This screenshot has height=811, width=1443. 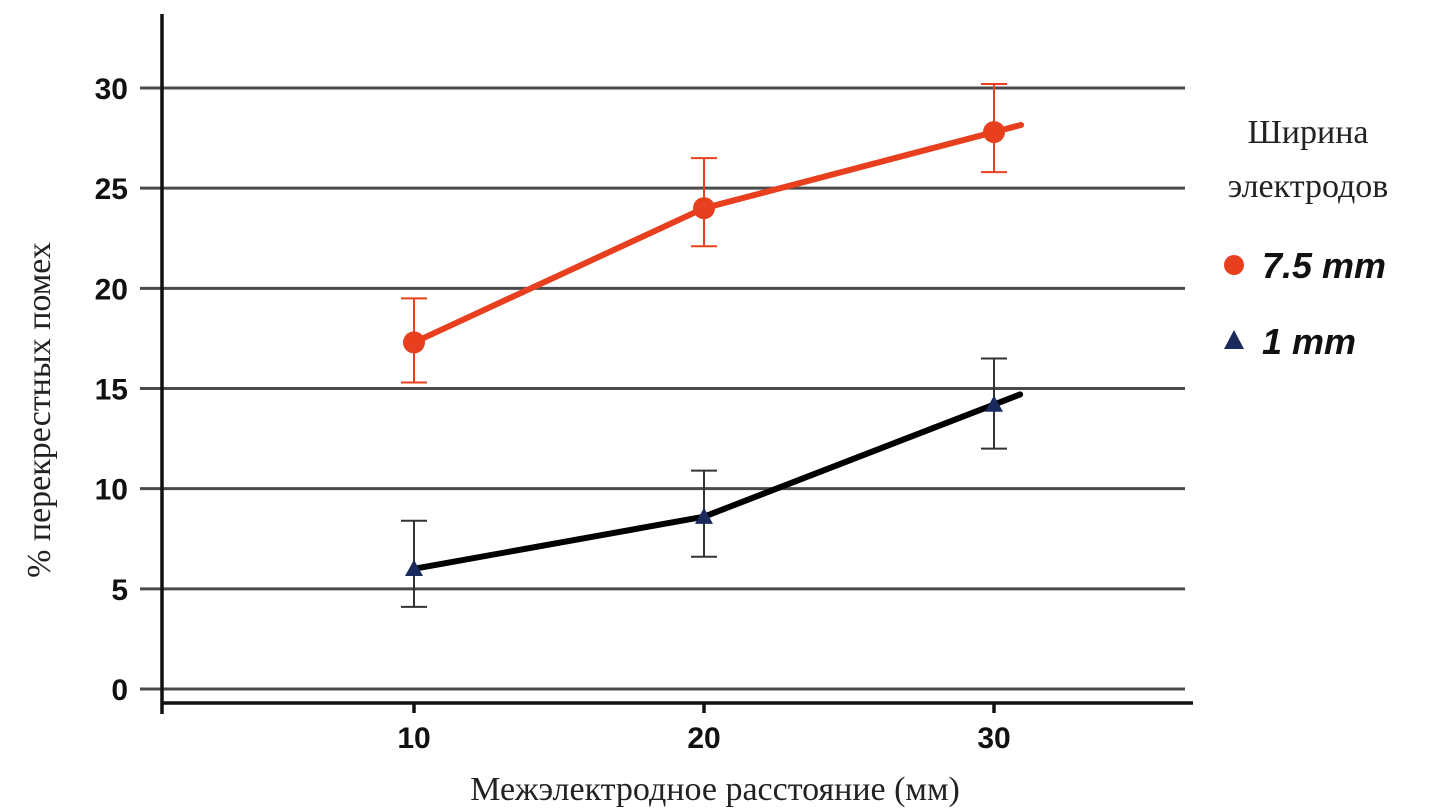 I want to click on legend-item-1: 7.5 mm, so click(x=1305, y=265).